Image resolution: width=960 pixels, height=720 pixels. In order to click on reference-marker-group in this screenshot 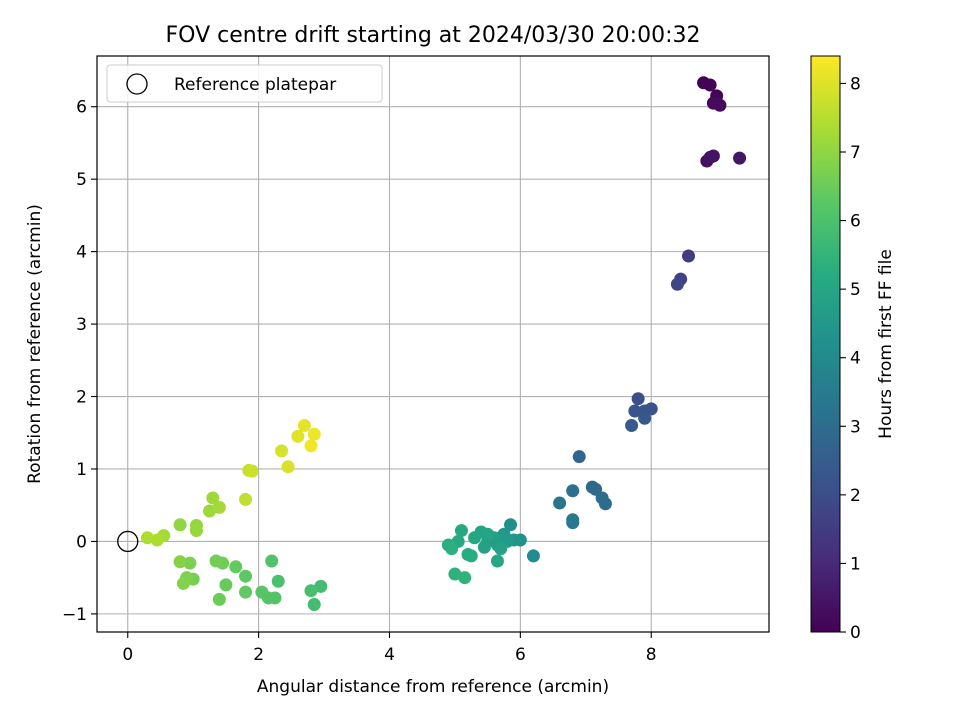, I will do `click(128, 541)`.